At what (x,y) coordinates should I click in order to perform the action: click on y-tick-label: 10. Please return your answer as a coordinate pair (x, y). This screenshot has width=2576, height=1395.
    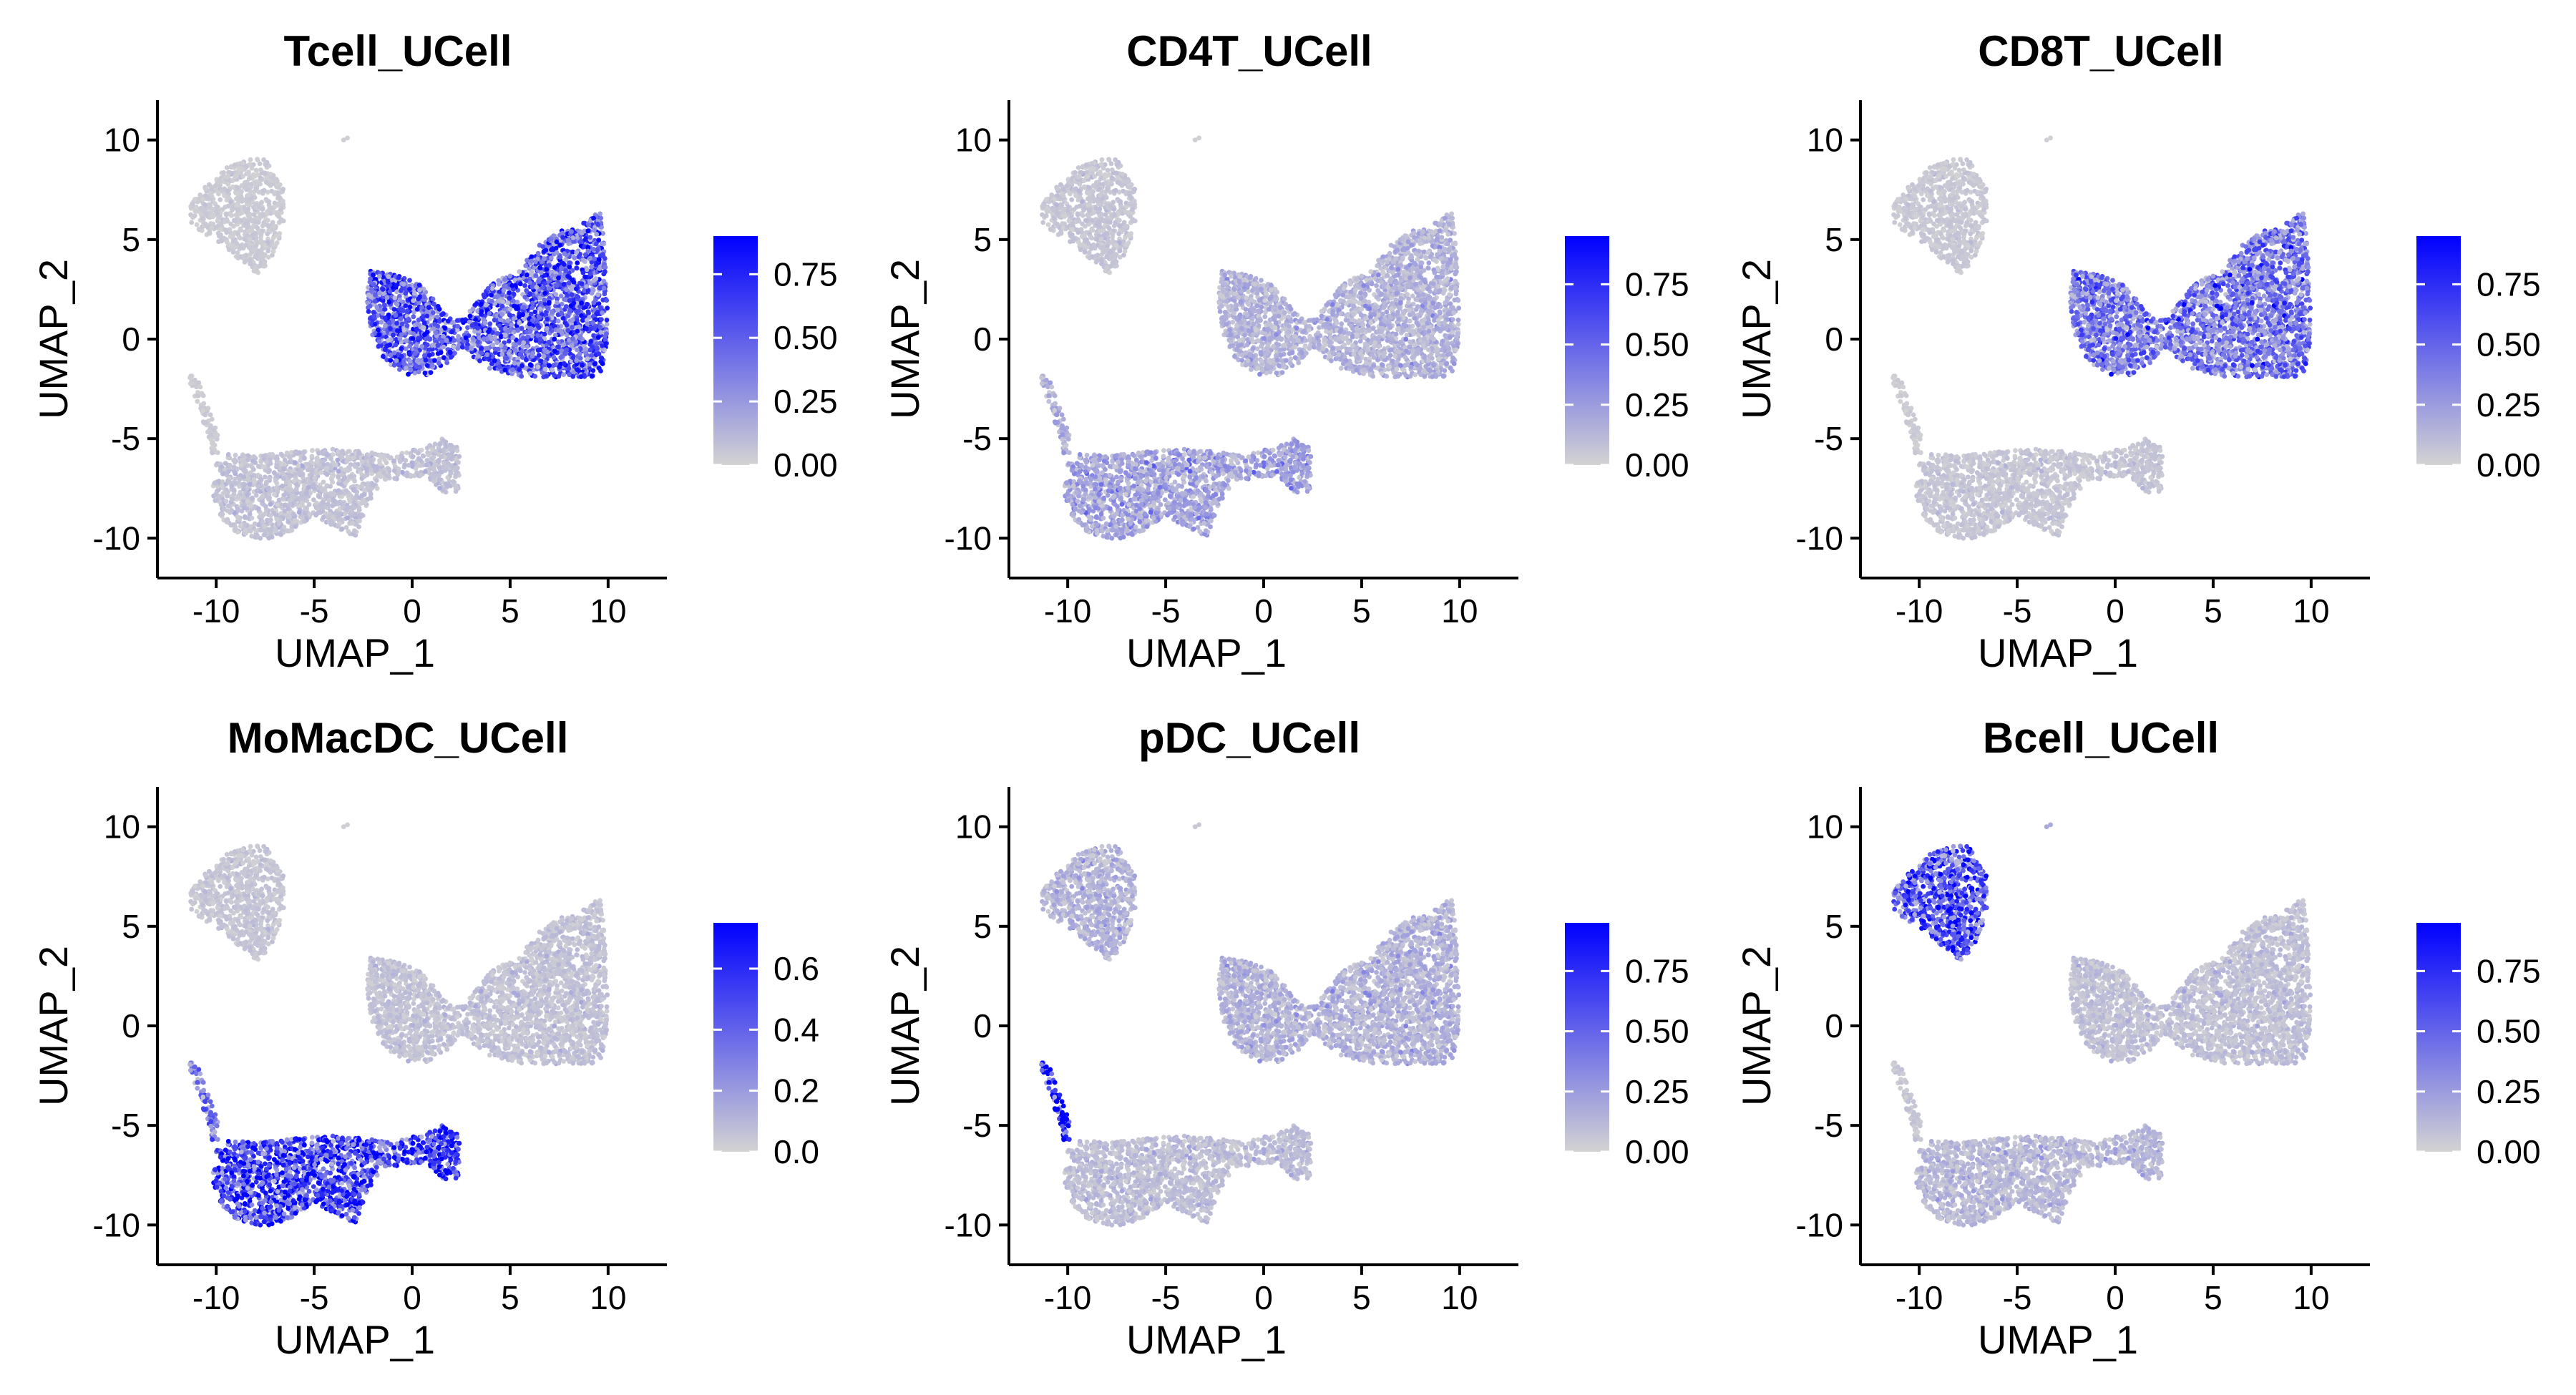
    Looking at the image, I should click on (122, 140).